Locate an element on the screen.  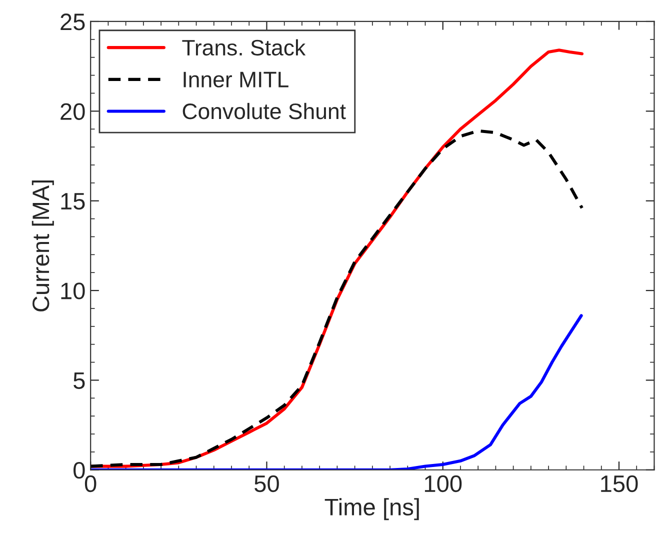
x-tick-label: 0 is located at coordinates (90, 483).